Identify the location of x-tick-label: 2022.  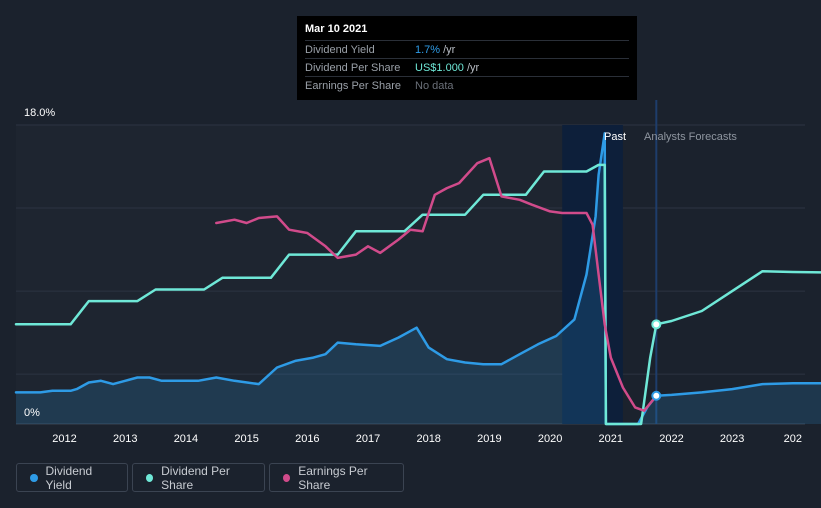
(671, 439).